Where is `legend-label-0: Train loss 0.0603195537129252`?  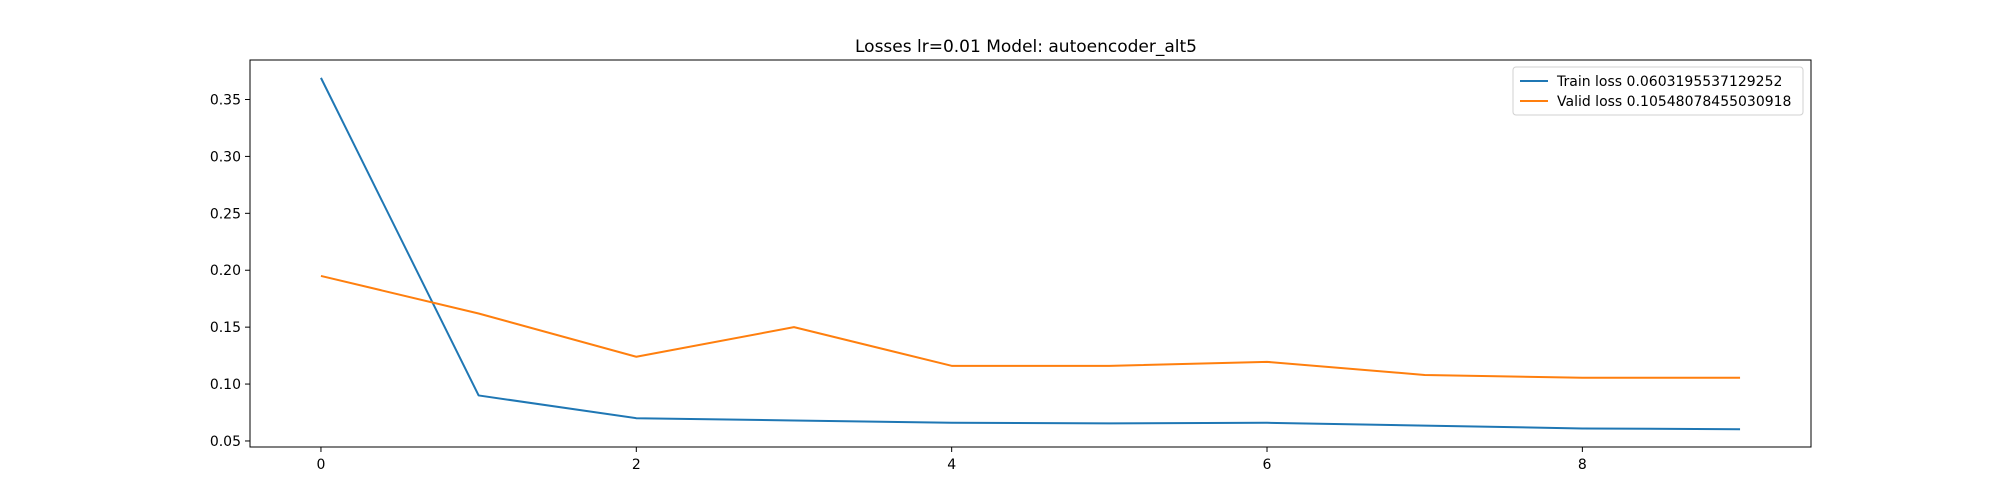 legend-label-0: Train loss 0.0603195537129252 is located at coordinates (1669, 82).